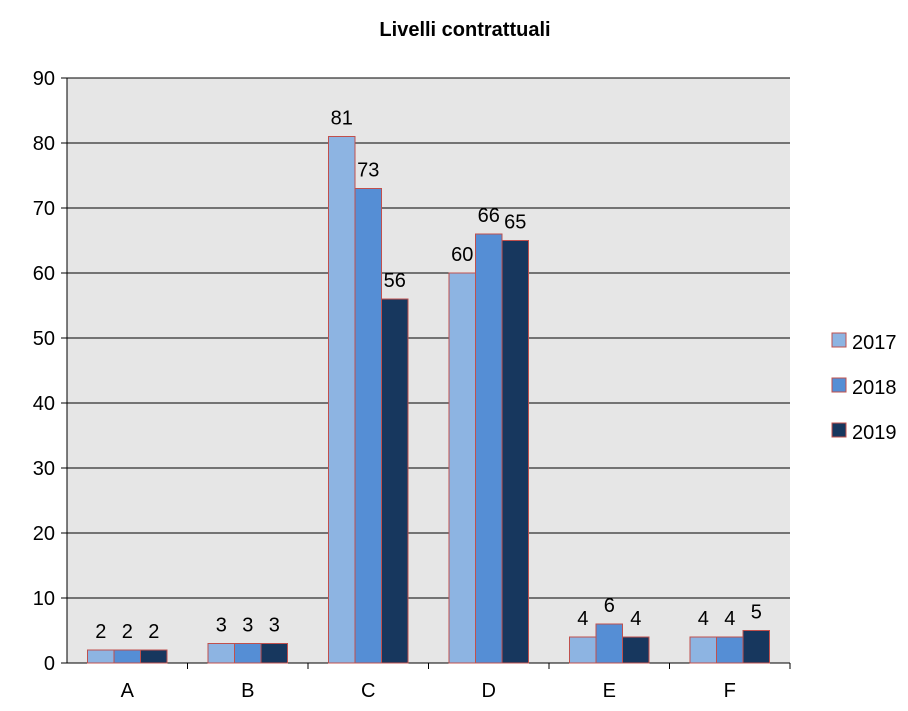  I want to click on x-tick-label: F, so click(730, 691).